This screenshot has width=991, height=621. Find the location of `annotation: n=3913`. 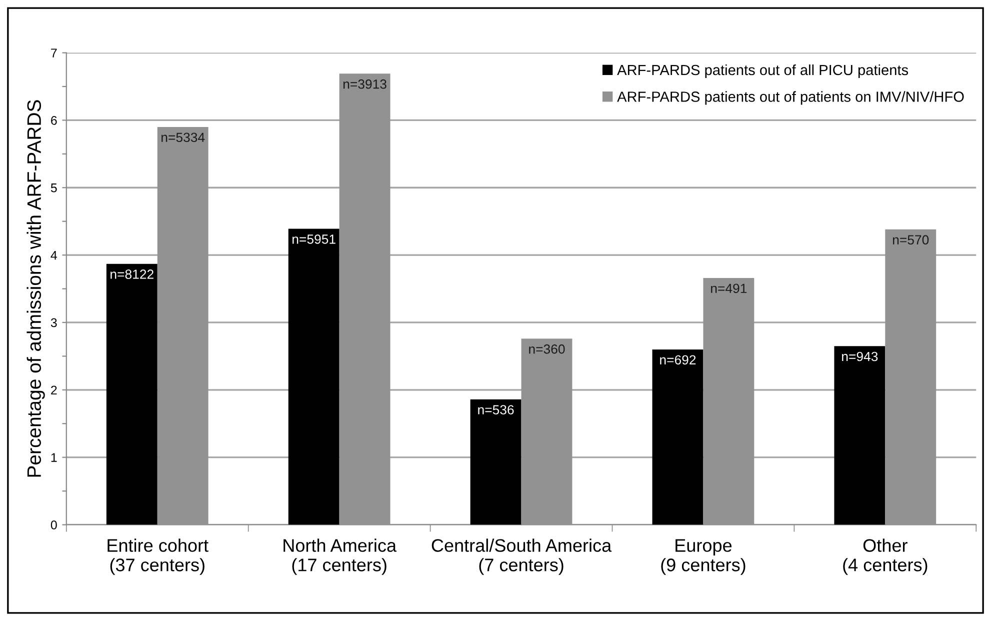

annotation: n=3913 is located at coordinates (364, 84).